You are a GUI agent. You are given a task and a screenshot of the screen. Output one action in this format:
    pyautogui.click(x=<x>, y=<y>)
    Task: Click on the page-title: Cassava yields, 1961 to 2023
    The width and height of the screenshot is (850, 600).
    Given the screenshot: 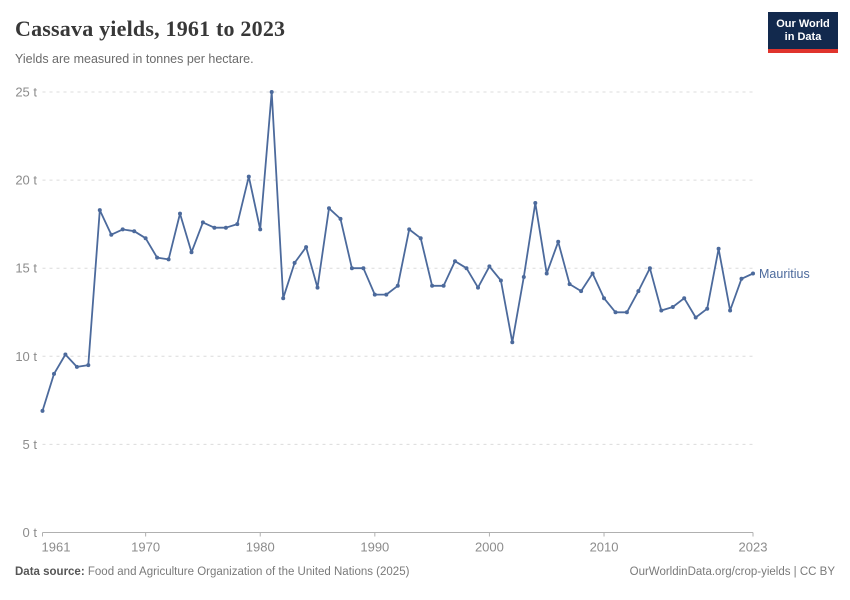 What is the action you would take?
    pyautogui.click(x=150, y=28)
    